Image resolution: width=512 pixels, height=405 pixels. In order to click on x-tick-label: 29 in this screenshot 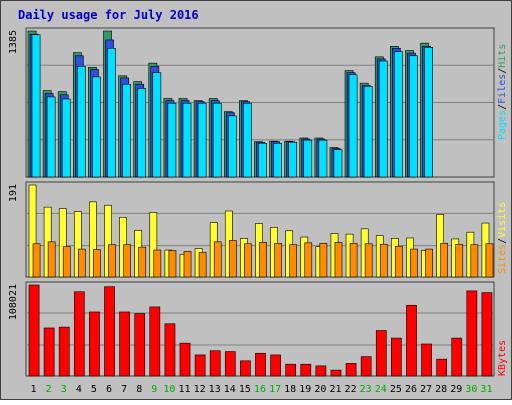, I will do `click(456, 389)`.